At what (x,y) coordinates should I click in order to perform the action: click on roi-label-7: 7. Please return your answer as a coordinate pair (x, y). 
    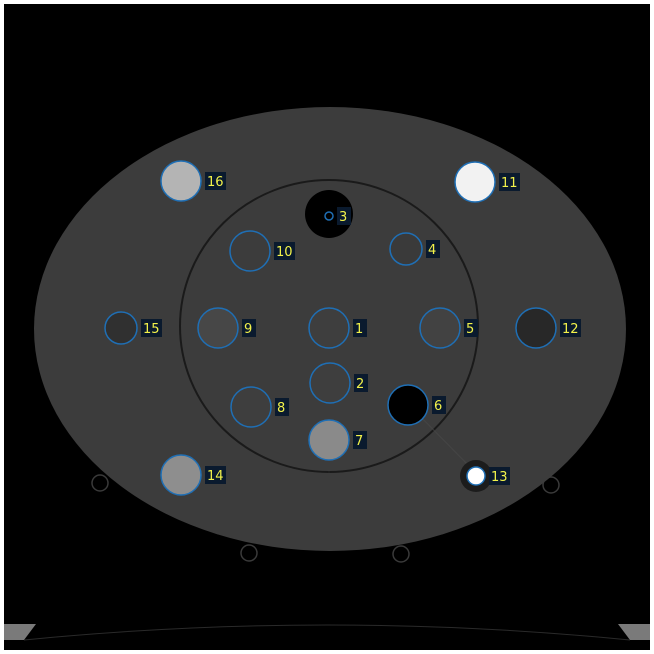
    Looking at the image, I should click on (359, 441).